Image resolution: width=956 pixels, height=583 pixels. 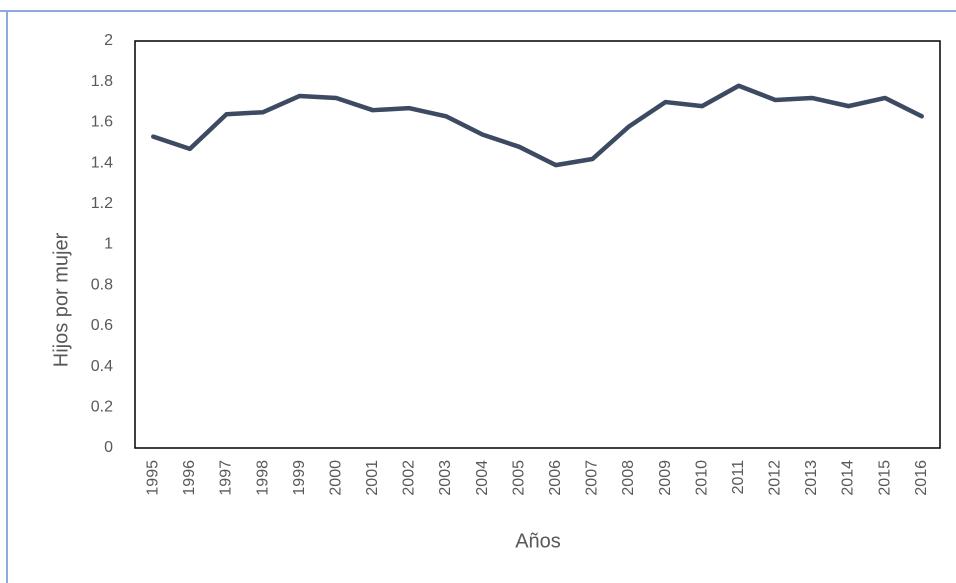 What do you see at coordinates (811, 478) in the screenshot?
I see `x-tick-label: 2013` at bounding box center [811, 478].